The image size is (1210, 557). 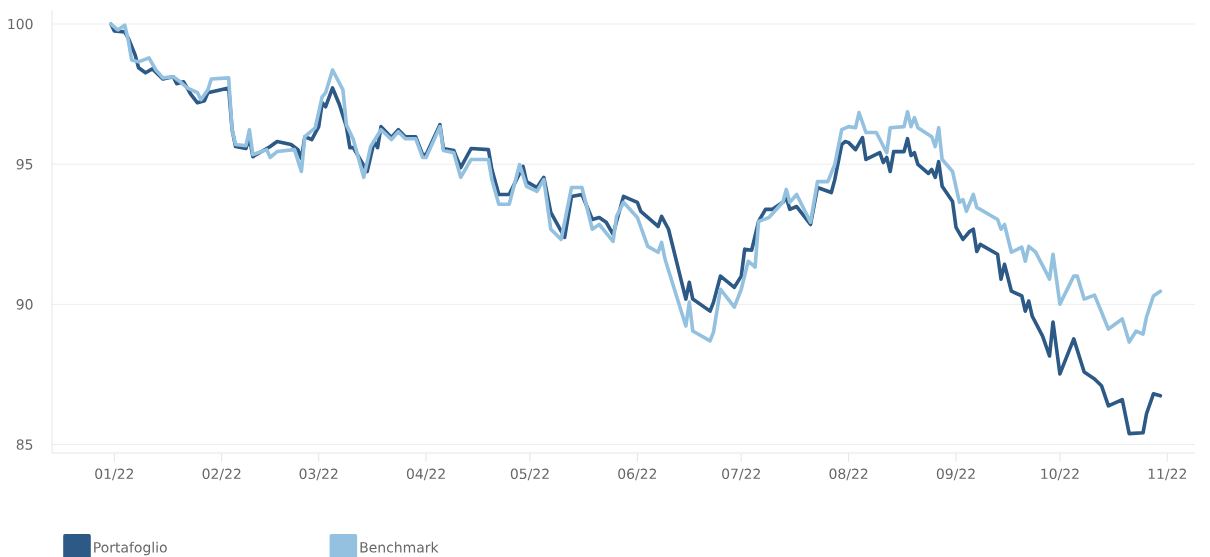 What do you see at coordinates (1060, 474) in the screenshot?
I see `x-tick-label: 10/22` at bounding box center [1060, 474].